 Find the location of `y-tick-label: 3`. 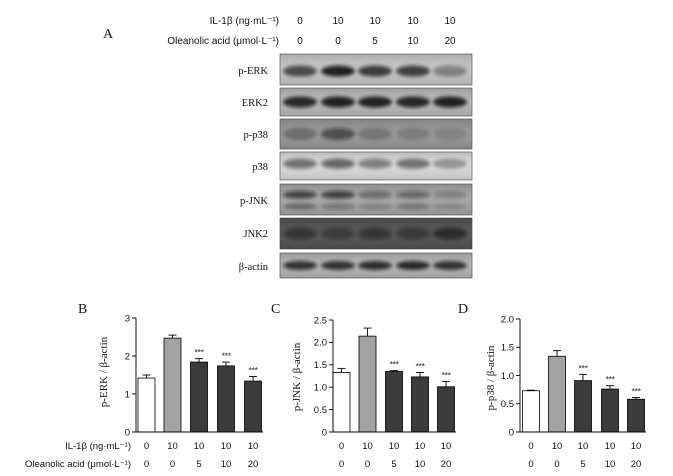

y-tick-label: 3 is located at coordinates (127, 318).